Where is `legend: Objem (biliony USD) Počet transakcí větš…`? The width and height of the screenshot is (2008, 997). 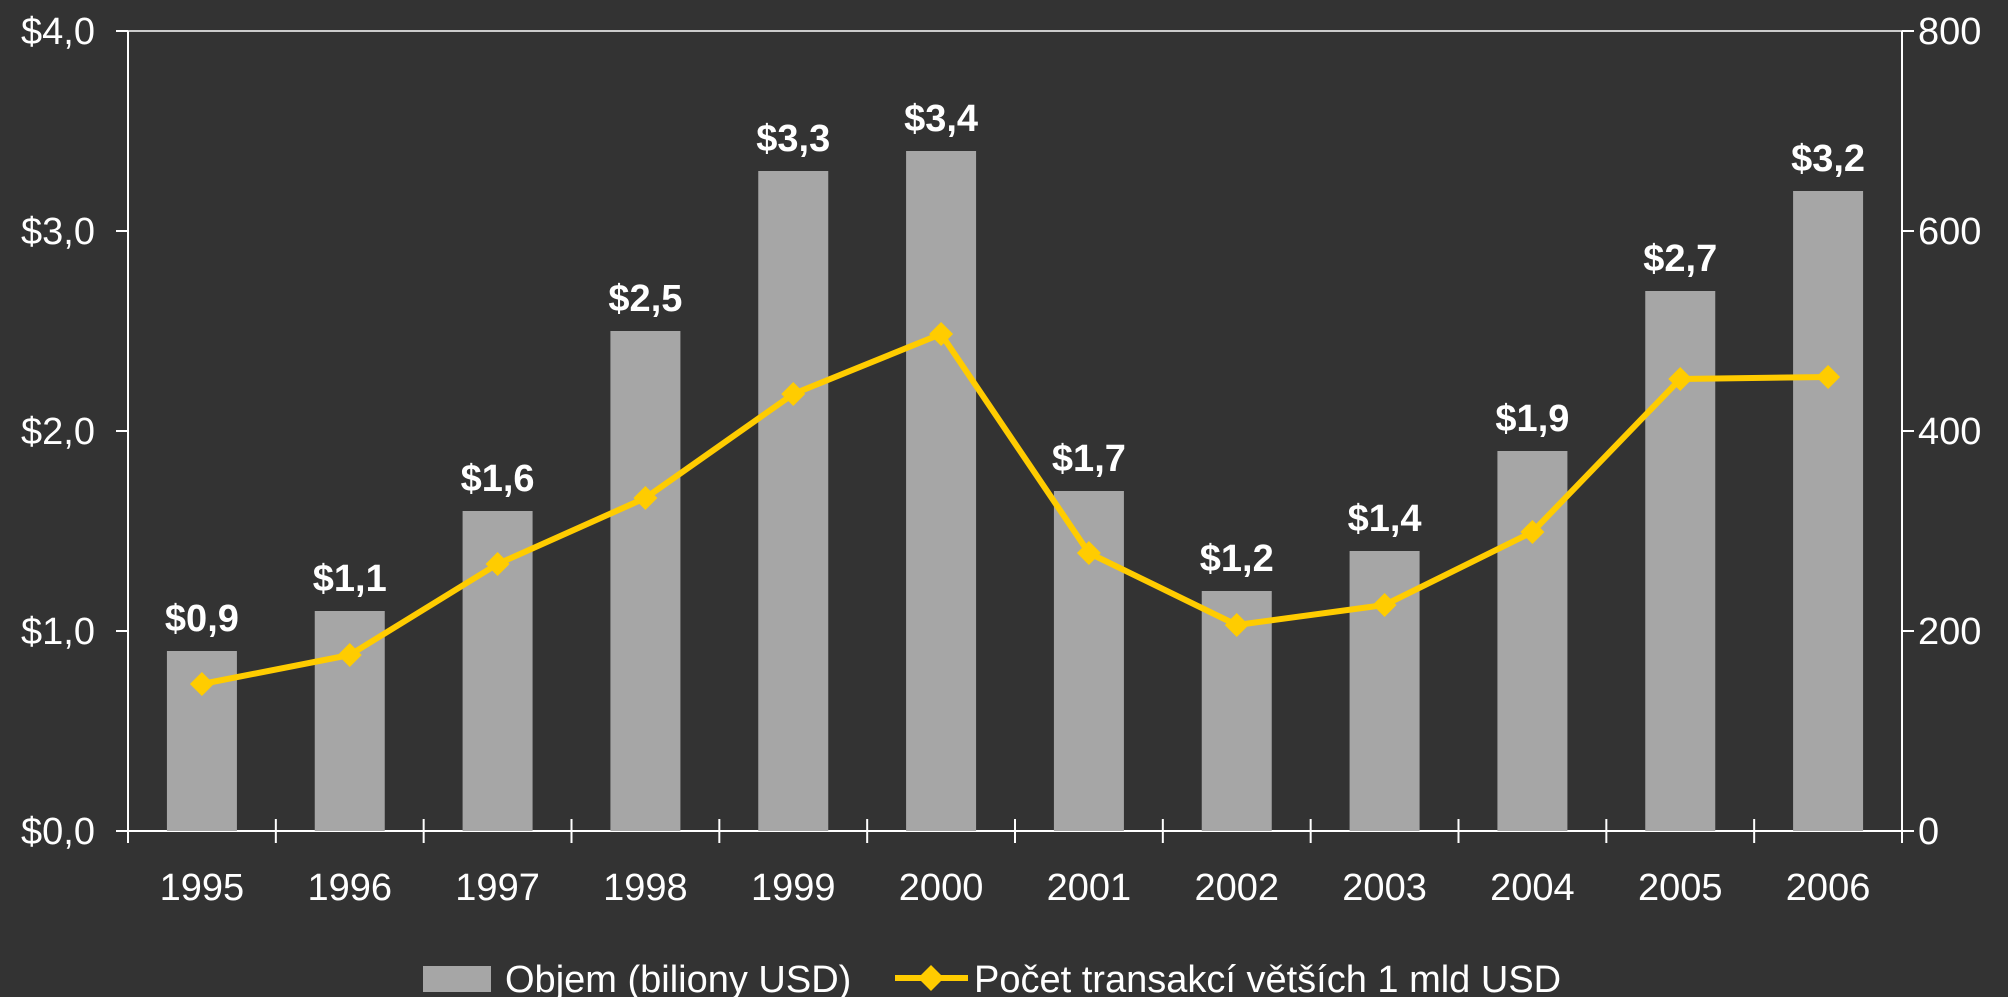 legend: Objem (biliony USD) Počet transakcí větš… is located at coordinates (992, 978).